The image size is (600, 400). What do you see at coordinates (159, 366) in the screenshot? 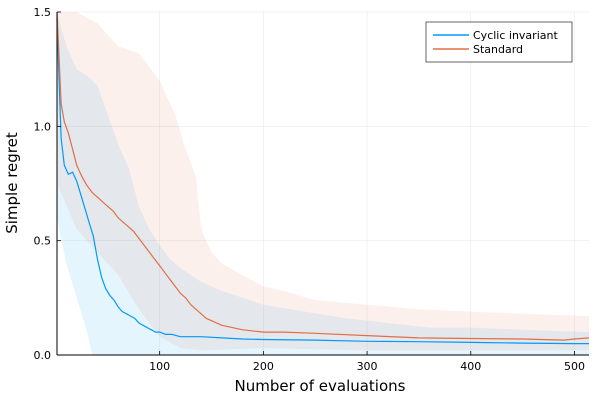
I see `x-tick-label: 100` at bounding box center [159, 366].